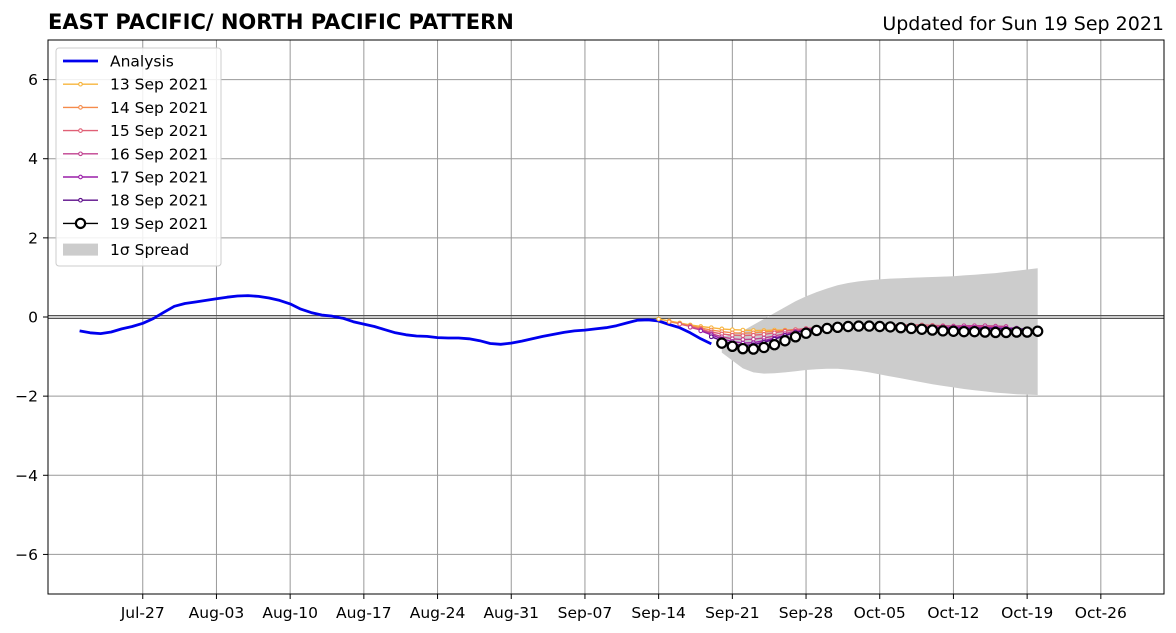  What do you see at coordinates (26, 397) in the screenshot?
I see `y-tick-label: −2` at bounding box center [26, 397].